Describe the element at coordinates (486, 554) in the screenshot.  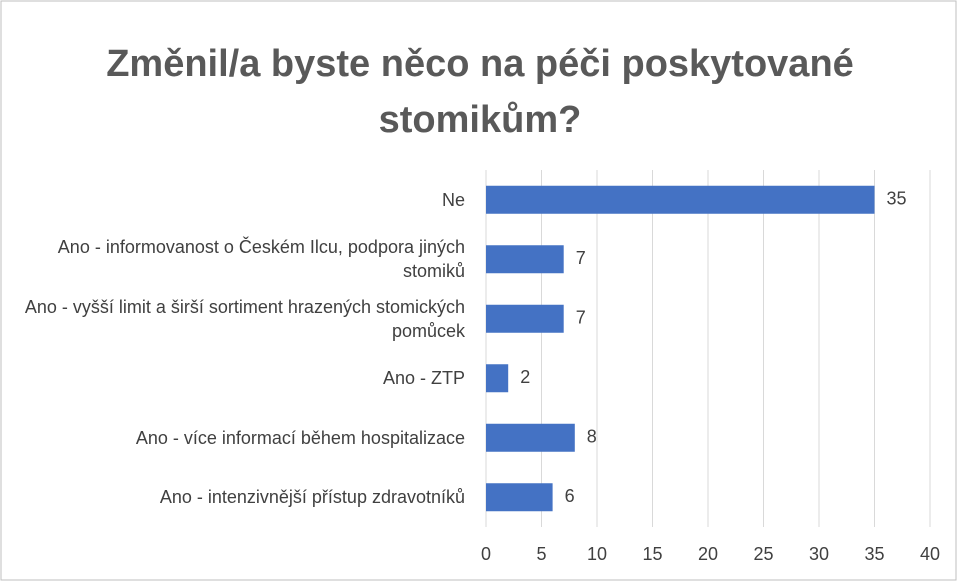
I see `x-tick-label: 0` at that location.